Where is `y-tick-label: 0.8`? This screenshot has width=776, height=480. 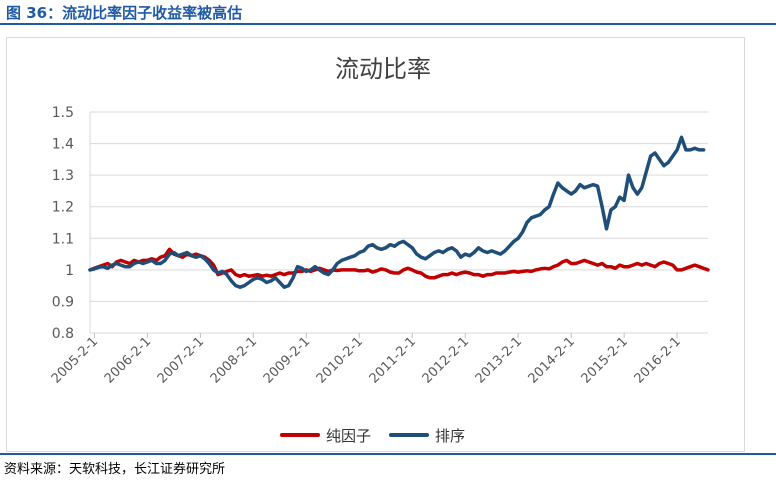 y-tick-label: 0.8 is located at coordinates (63, 334).